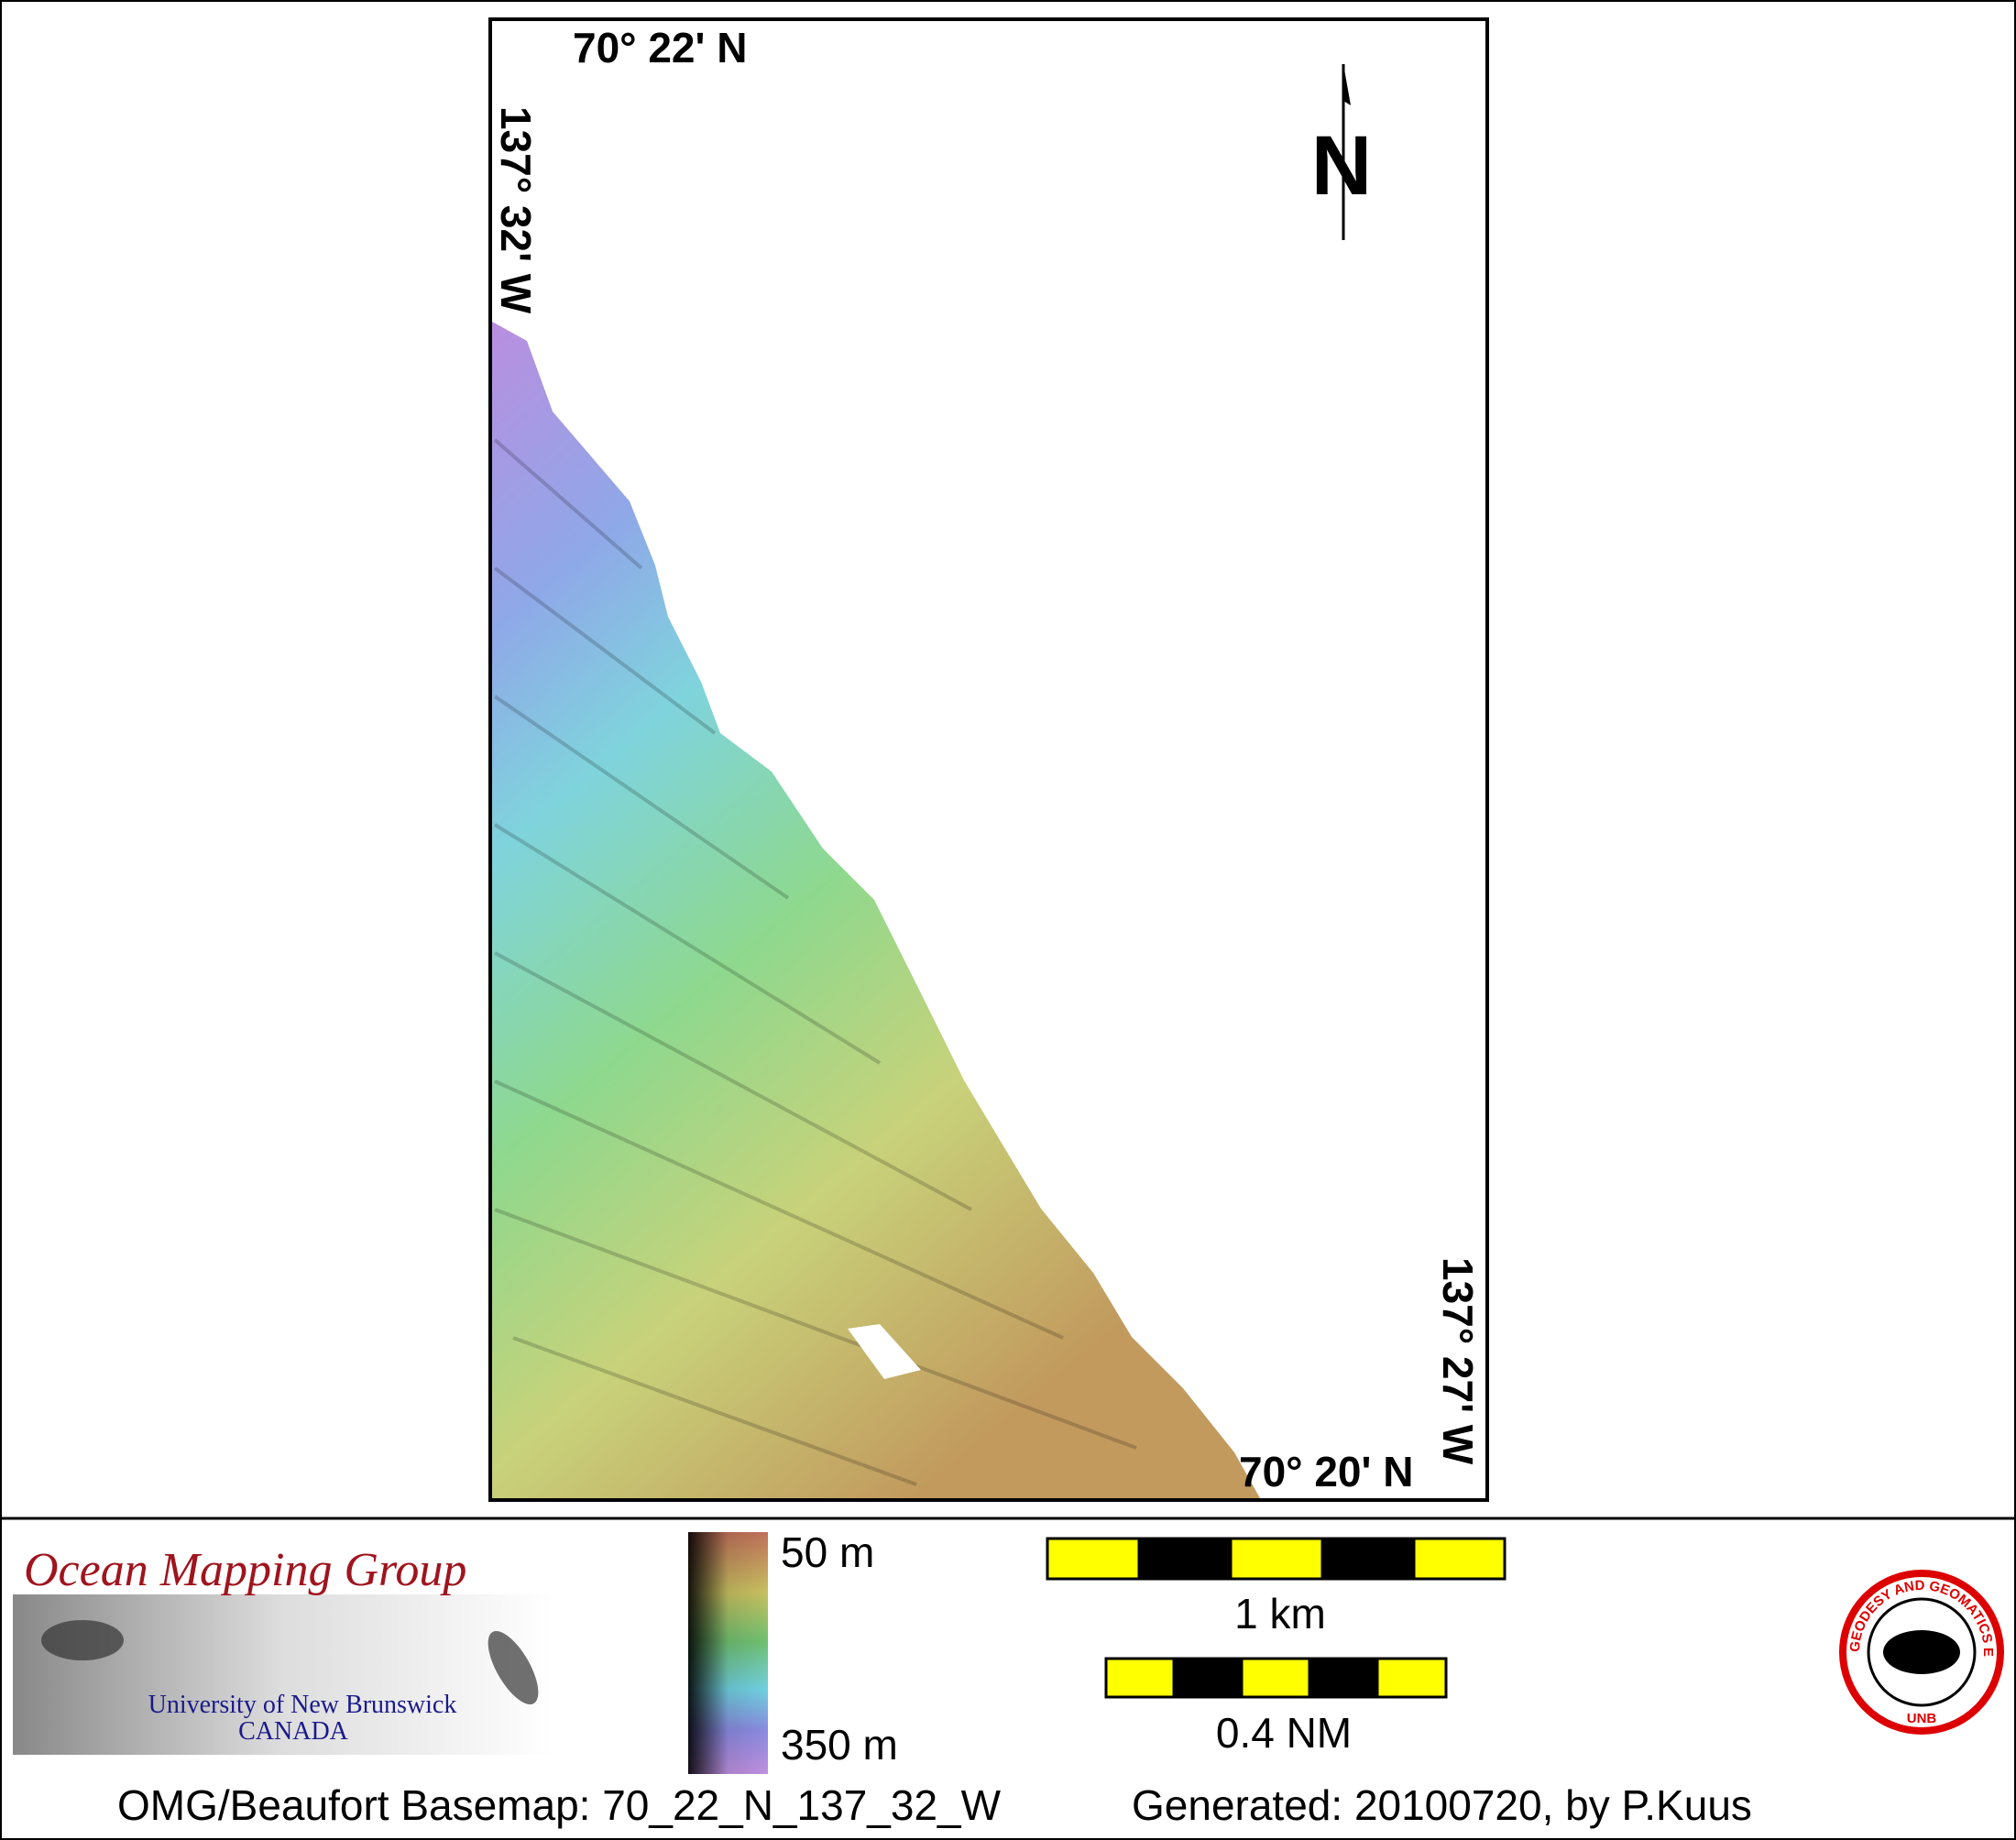 The image size is (2016, 1840). Describe the element at coordinates (1276, 1559) in the screenshot. I see `scale-bar-km` at that location.